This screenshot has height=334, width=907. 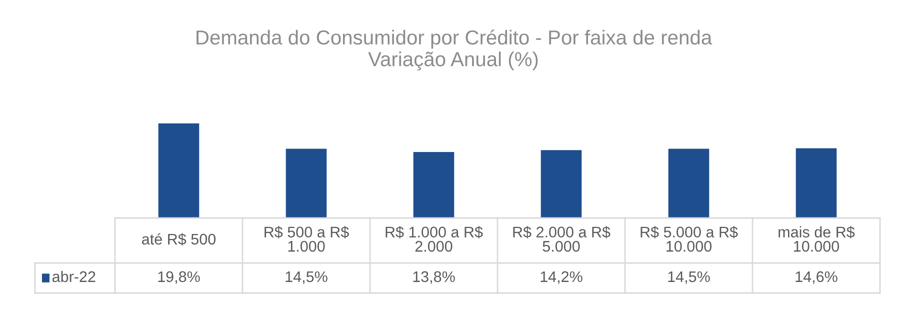 What do you see at coordinates (179, 277) in the screenshot?
I see `data-label: 19,8%` at bounding box center [179, 277].